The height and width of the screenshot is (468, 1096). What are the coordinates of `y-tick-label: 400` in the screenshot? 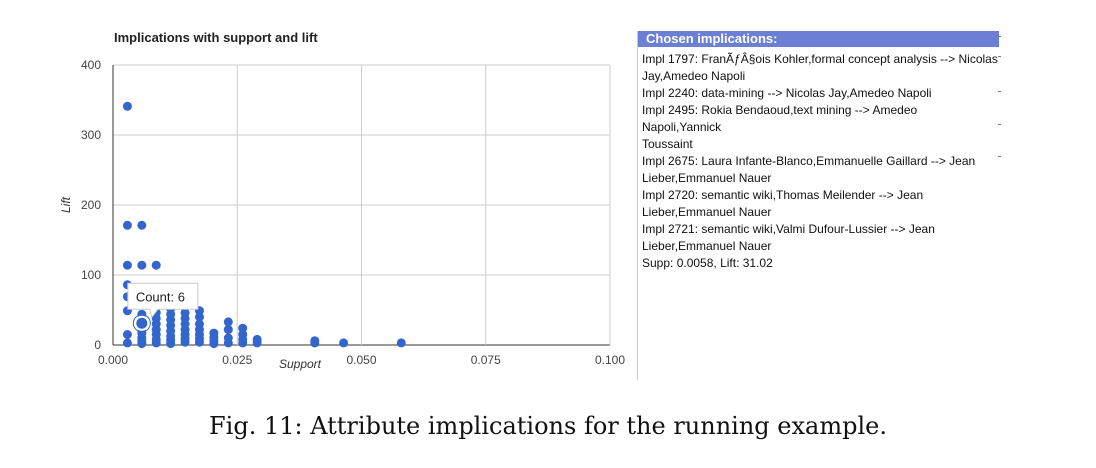 It's located at (91, 65).